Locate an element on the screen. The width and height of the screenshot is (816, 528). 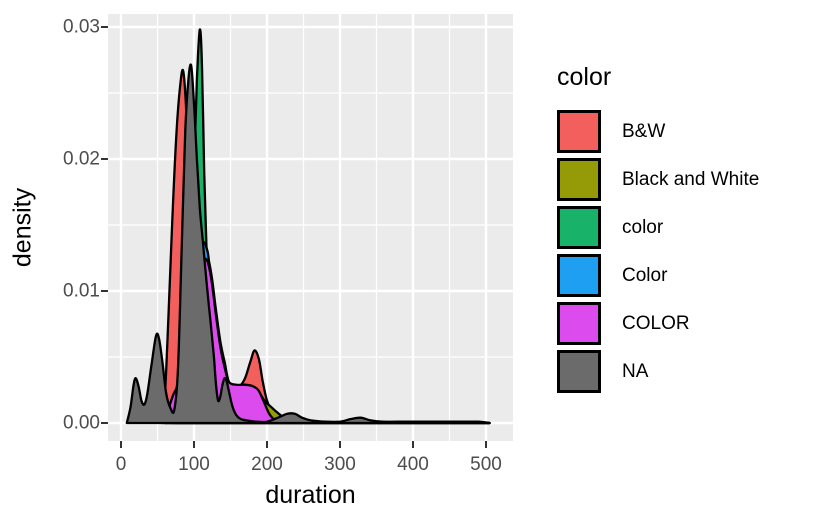
x-tick-label: 300 is located at coordinates (340, 464).